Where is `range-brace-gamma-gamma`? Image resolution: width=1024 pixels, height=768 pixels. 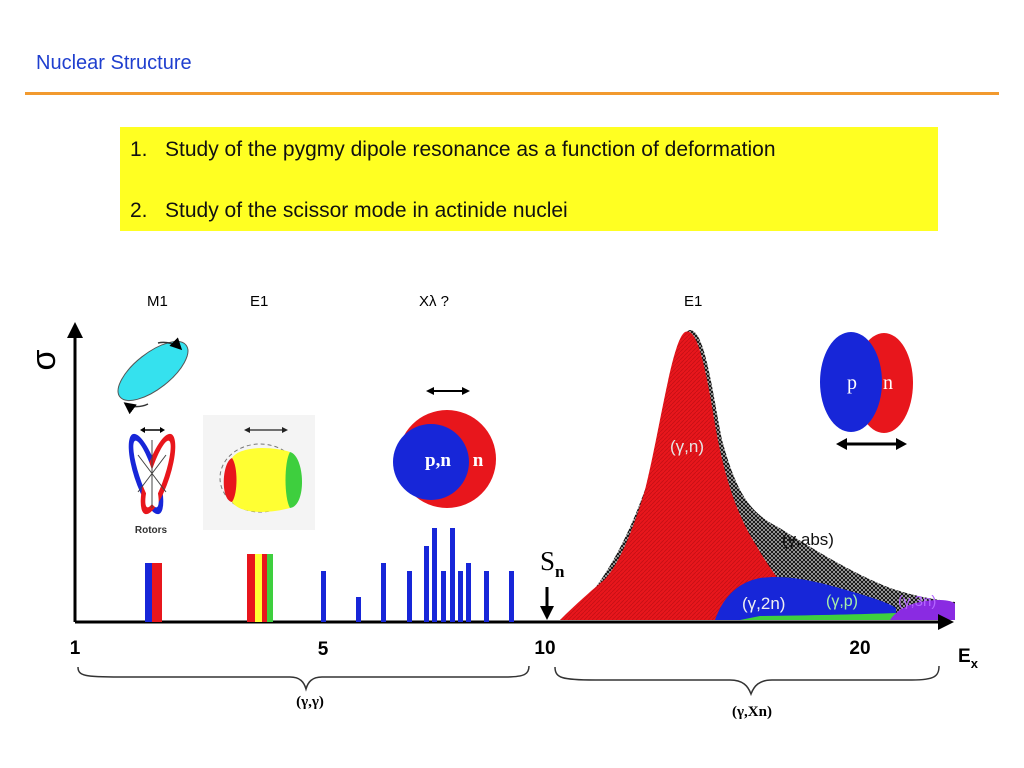
range-brace-gamma-gamma is located at coordinates (303, 678).